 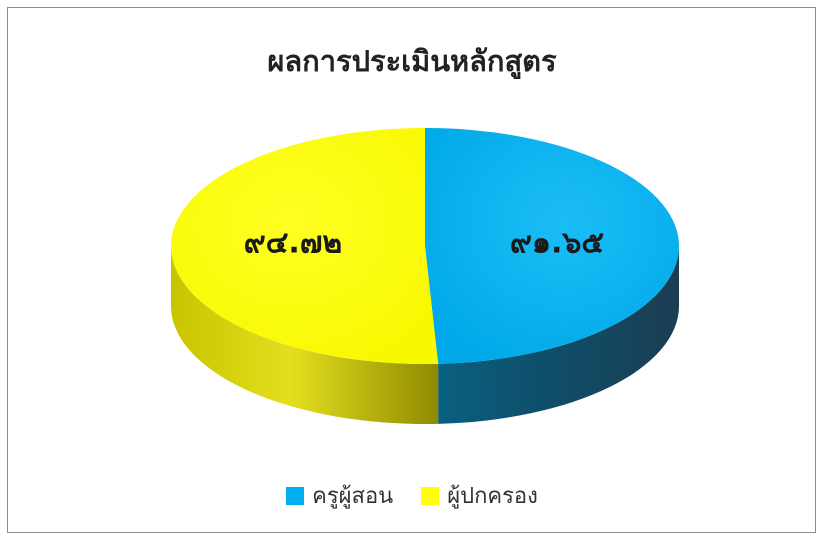 I want to click on pie-slice-teacher, so click(x=552, y=246).